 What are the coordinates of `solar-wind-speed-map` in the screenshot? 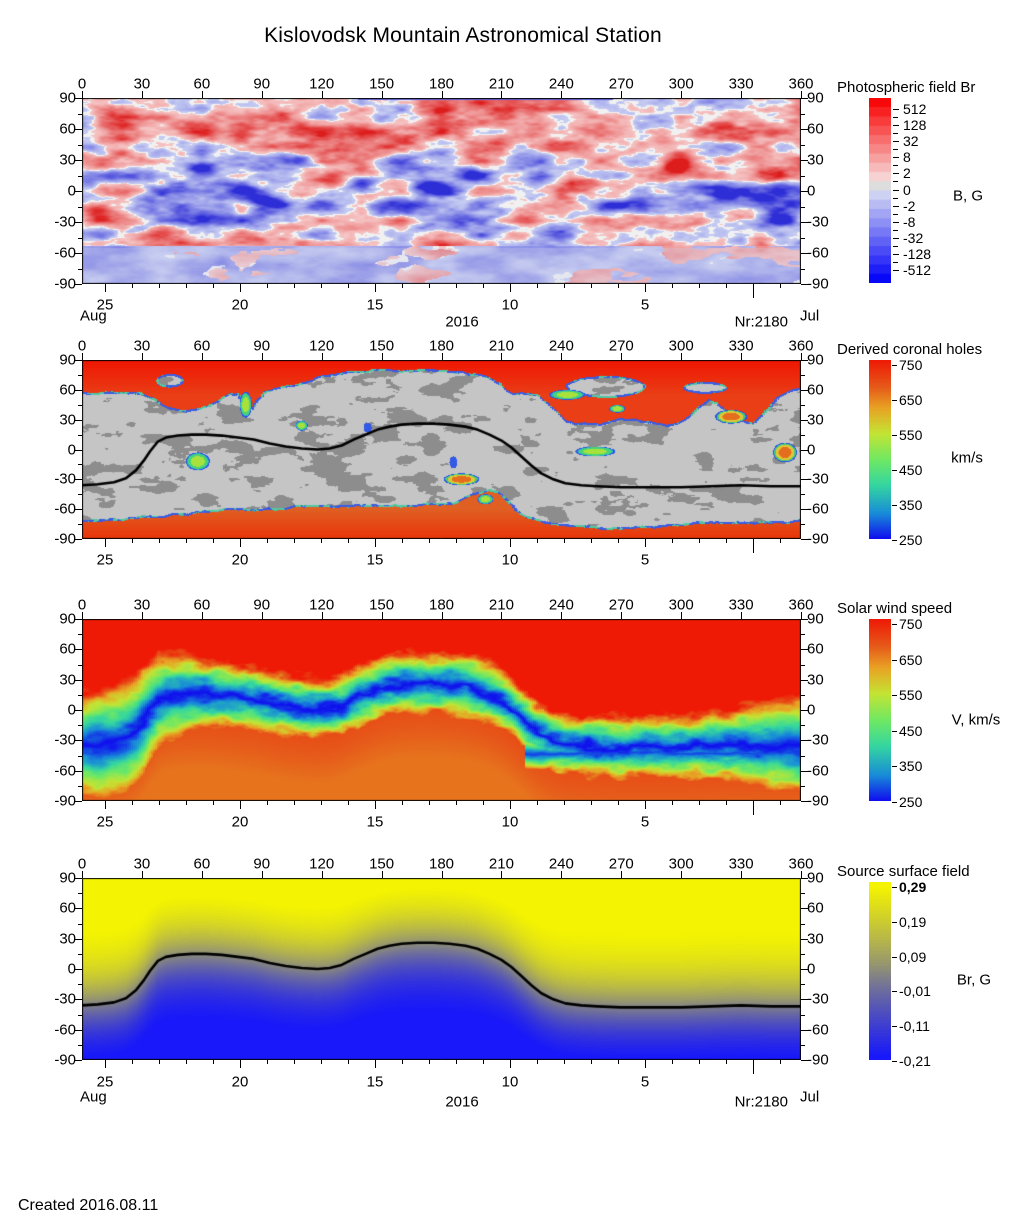 It's located at (441, 710).